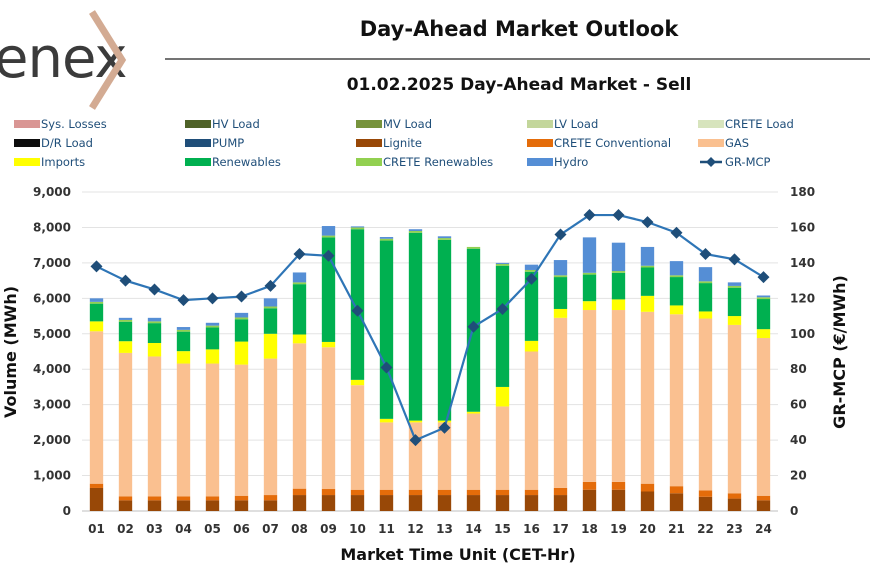 This screenshot has width=896, height=578. Describe the element at coordinates (52, 405) in the screenshot. I see `y-tick-label: 3,000` at that location.